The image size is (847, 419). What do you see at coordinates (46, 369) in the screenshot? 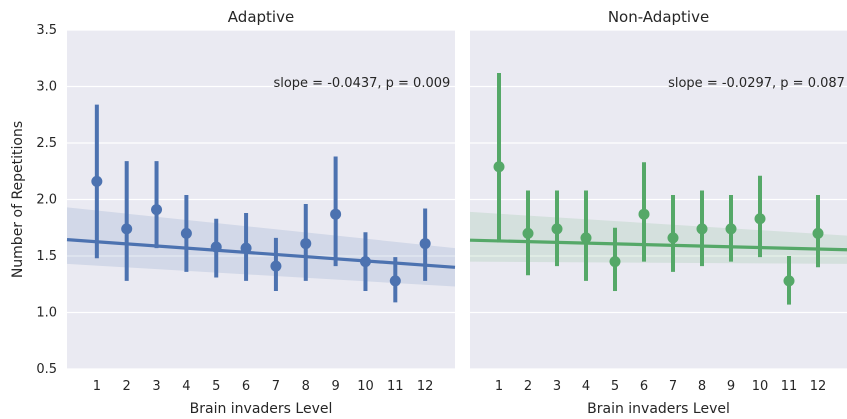
I see `y-tick-label: 0.5` at bounding box center [46, 369].